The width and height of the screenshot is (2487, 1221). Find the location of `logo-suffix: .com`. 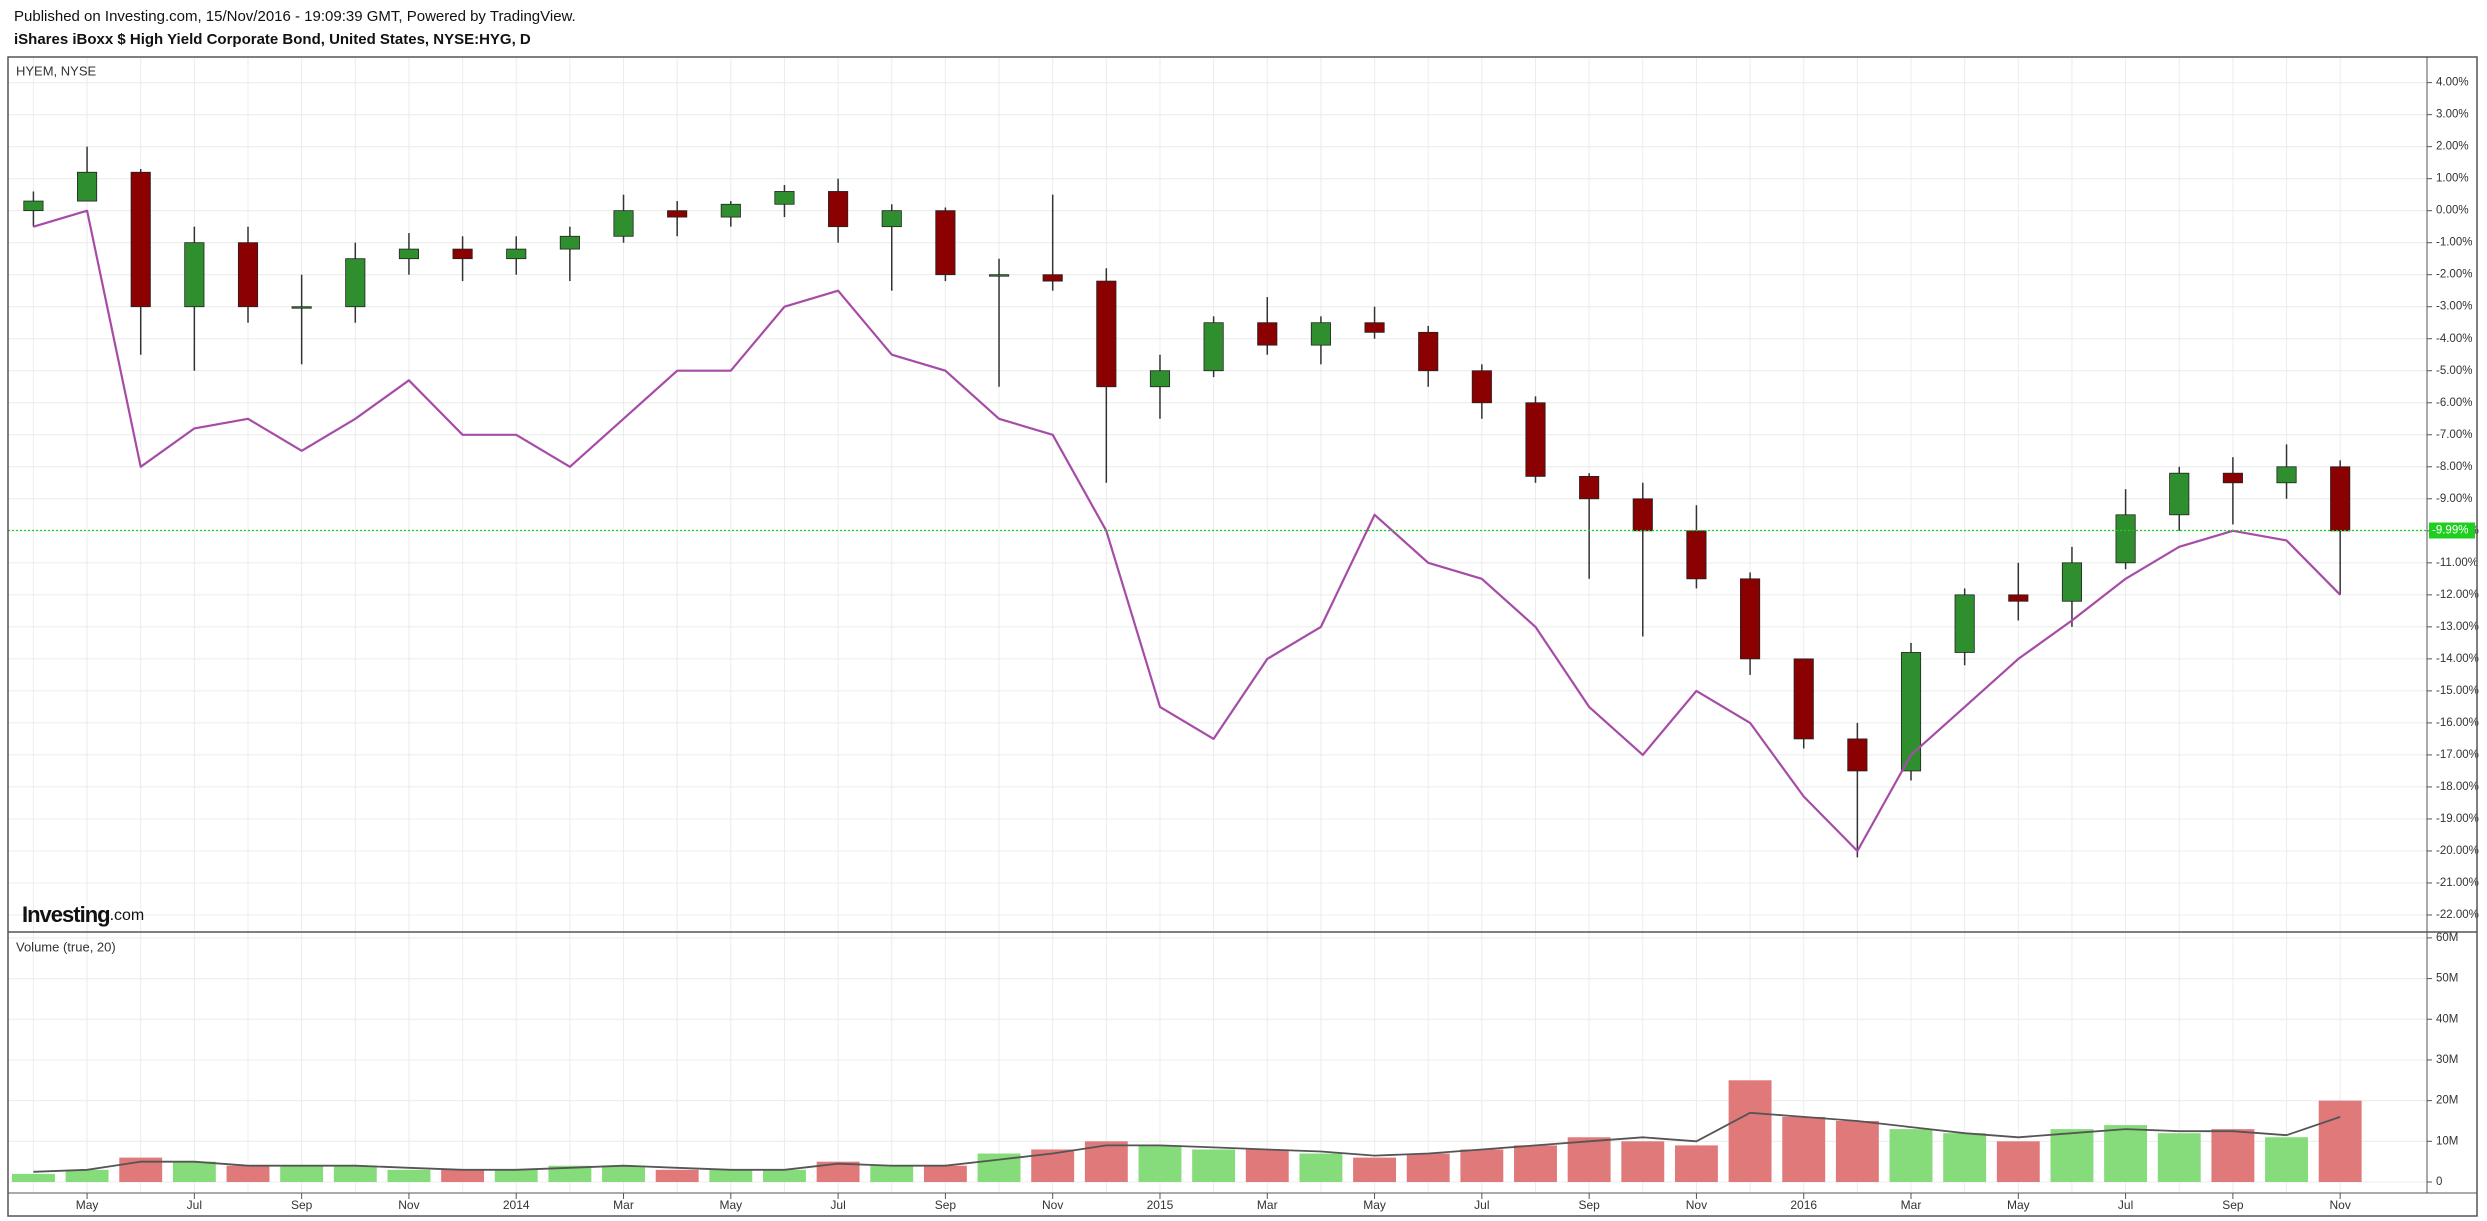

logo-suffix: .com is located at coordinates (127, 915).